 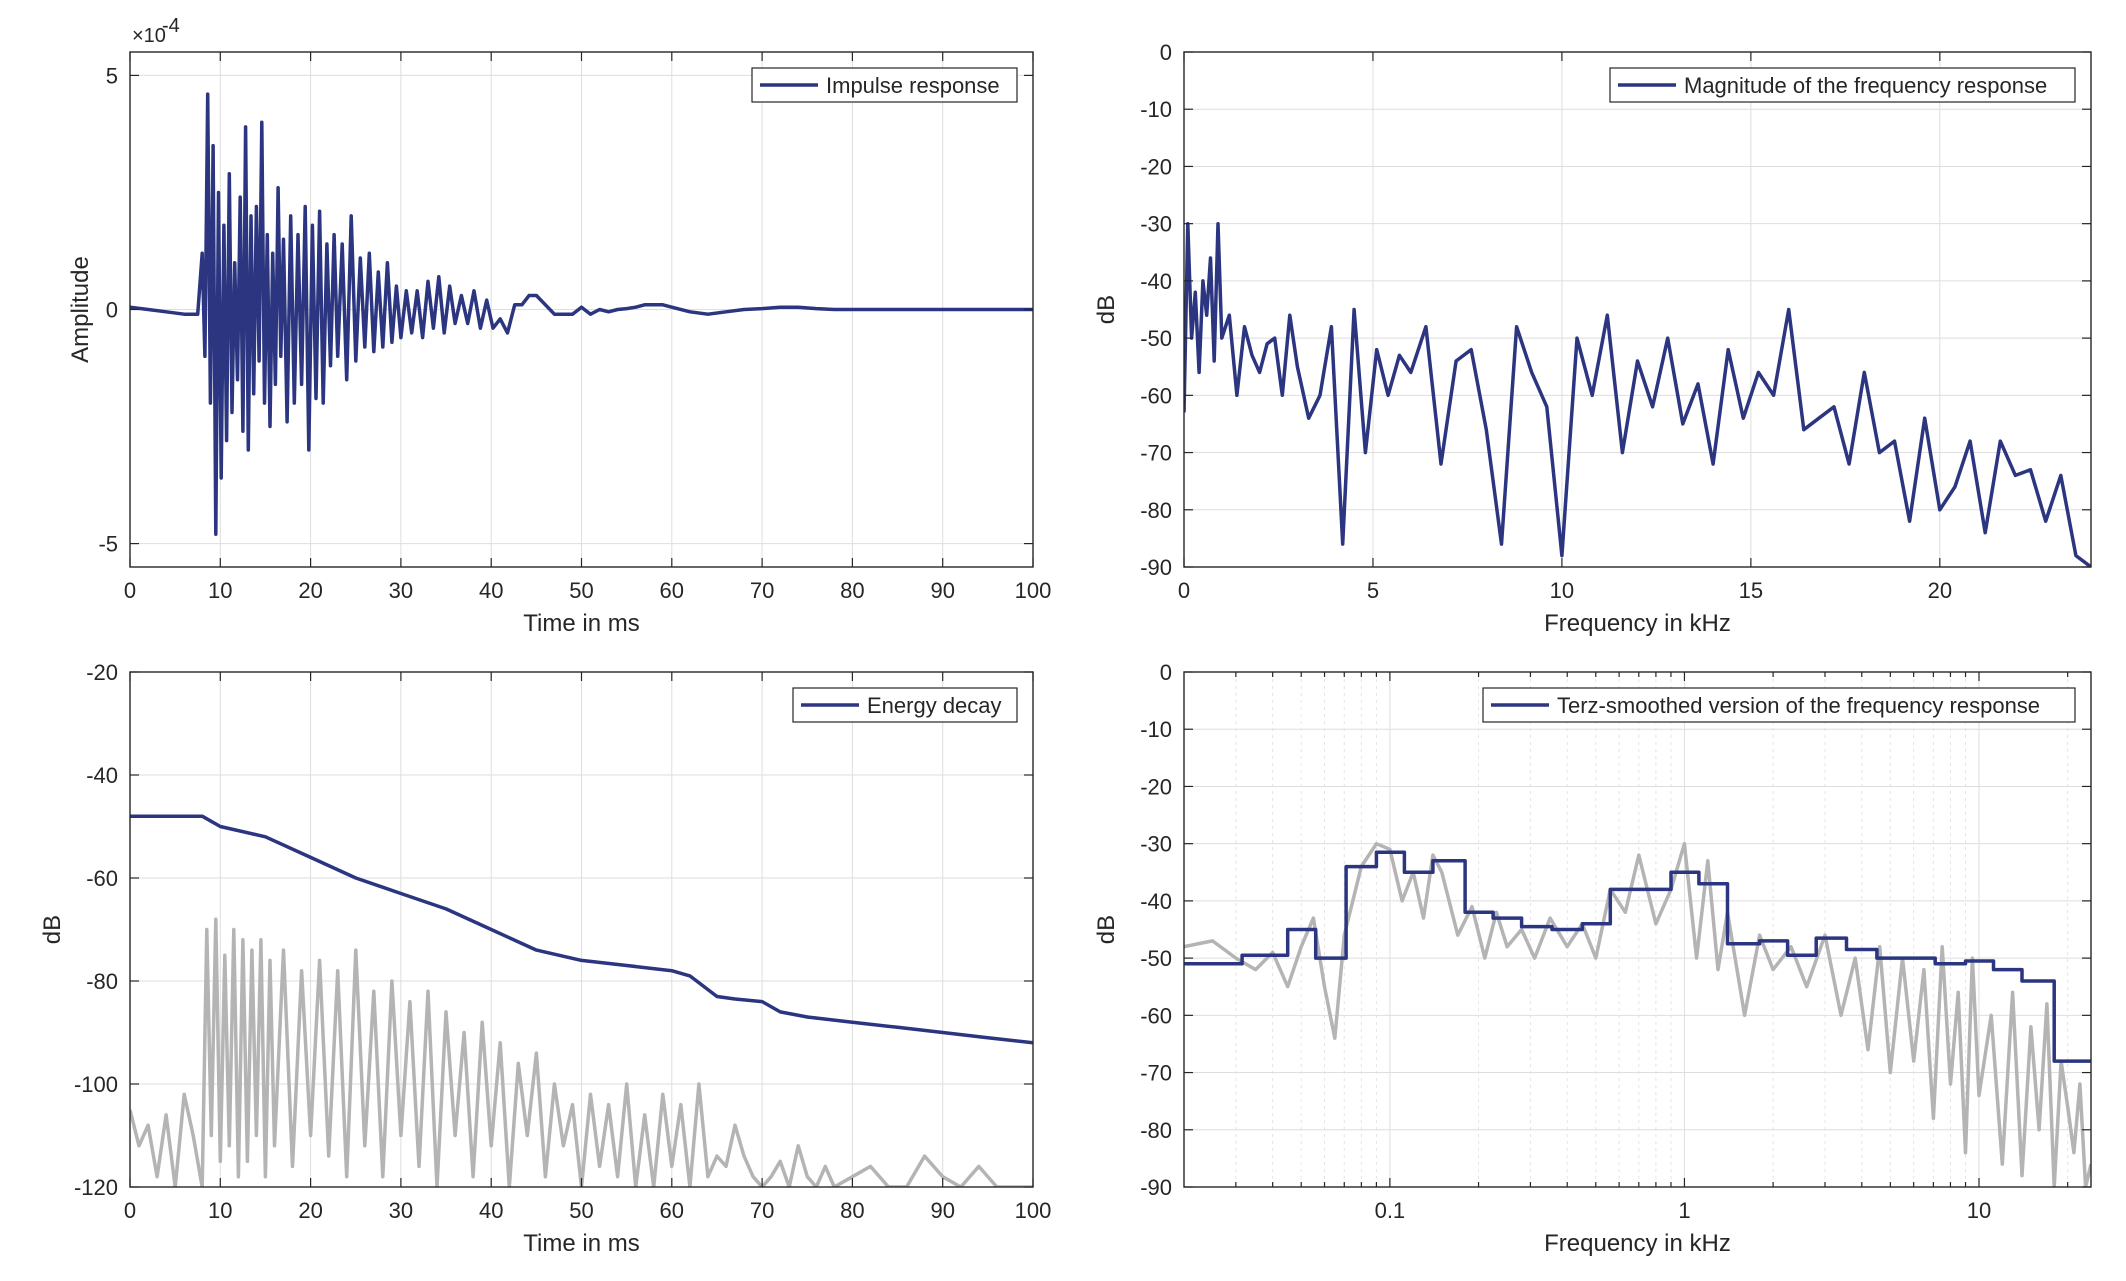 What do you see at coordinates (581, 929) in the screenshot?
I see `series-line-energy-decay` at bounding box center [581, 929].